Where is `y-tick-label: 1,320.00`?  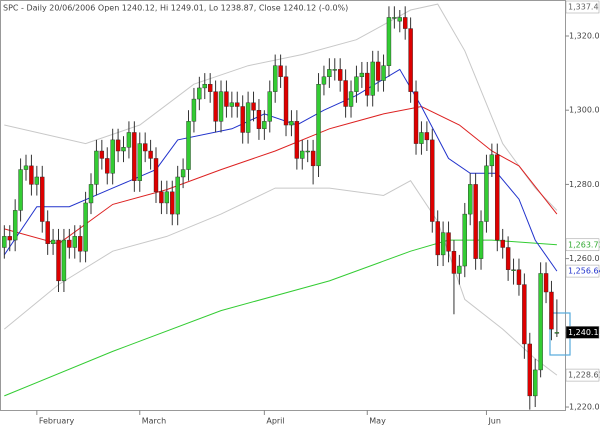 y-tick-label: 1,320.00 is located at coordinates (584, 35).